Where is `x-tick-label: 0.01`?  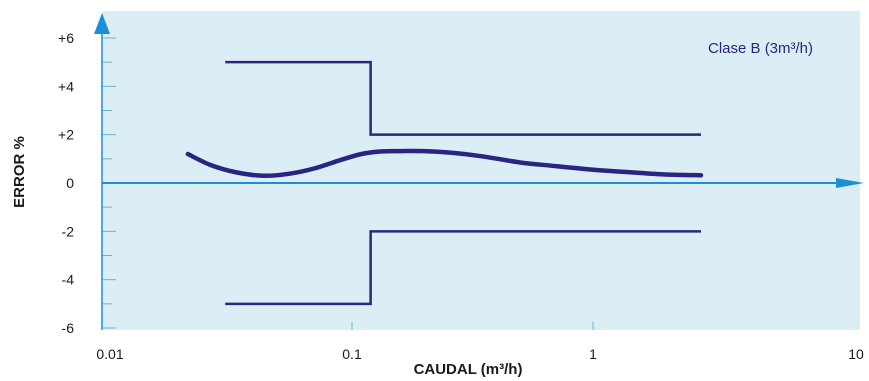 x-tick-label: 0.01 is located at coordinates (109, 354).